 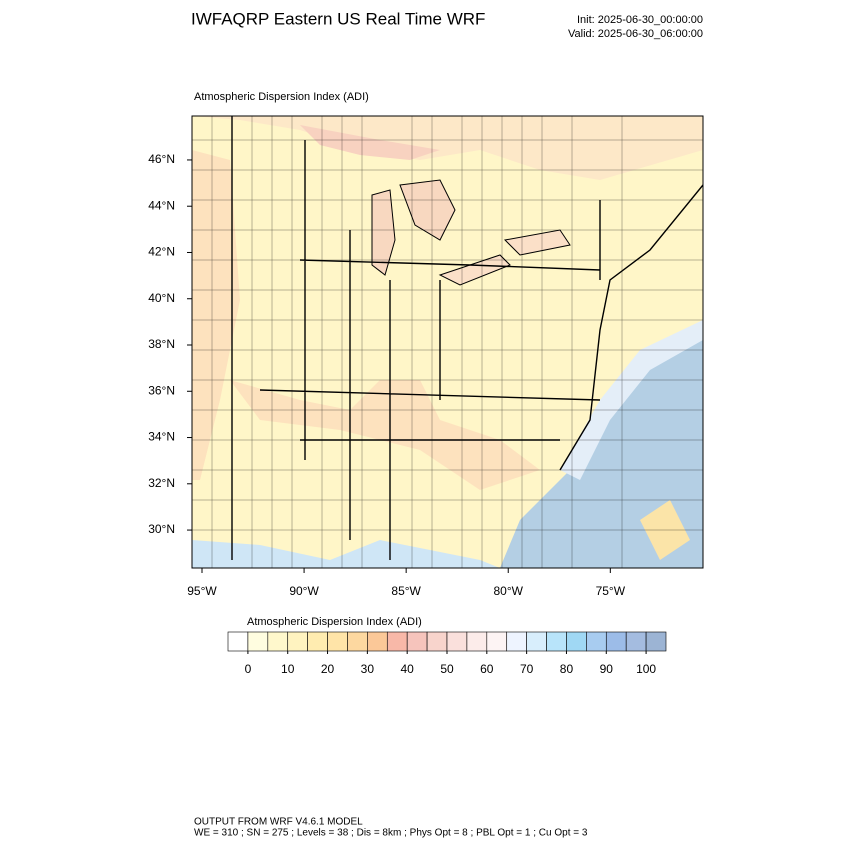 What do you see at coordinates (288, 669) in the screenshot?
I see `colorbar-tick-label: 10` at bounding box center [288, 669].